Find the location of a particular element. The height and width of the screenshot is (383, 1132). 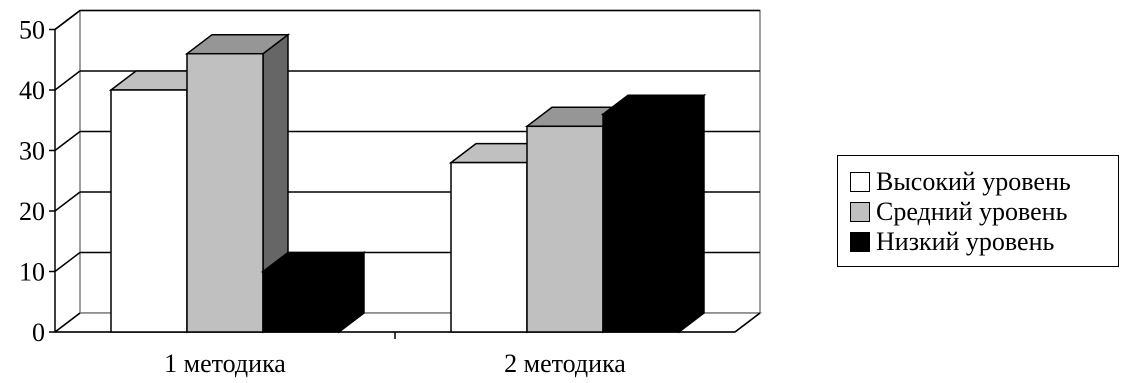

y-tick-label: 40 is located at coordinates (32, 90).